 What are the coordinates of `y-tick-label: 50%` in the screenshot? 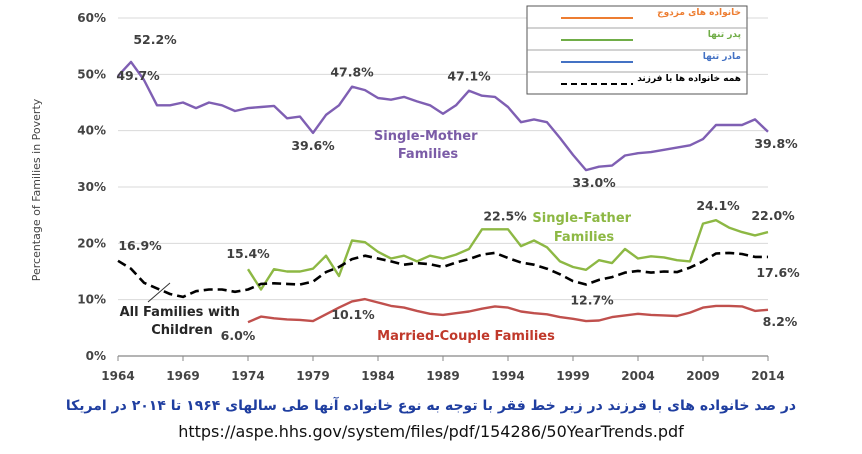 It's located at (91, 74).